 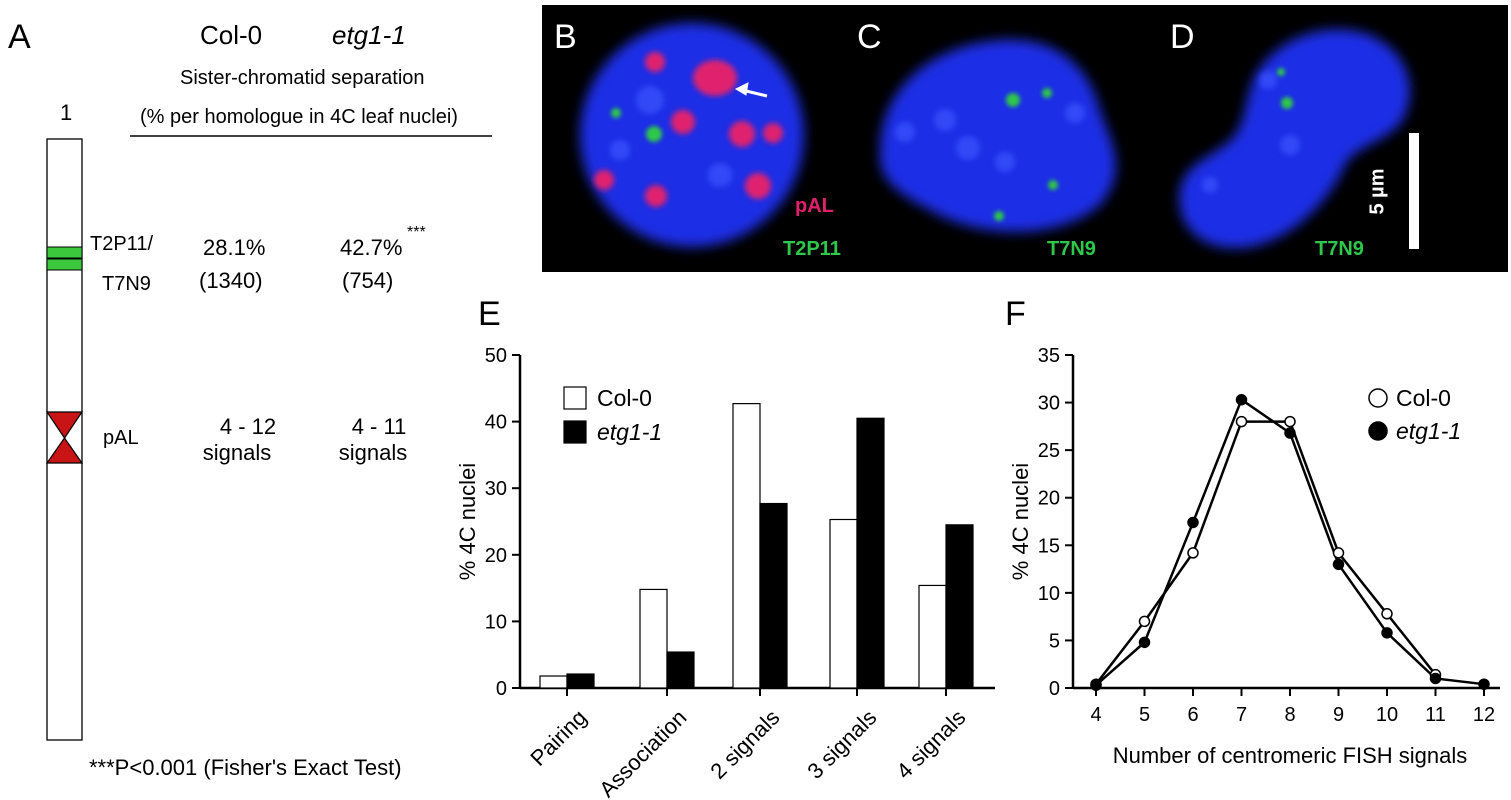 What do you see at coordinates (302, 78) in the screenshot?
I see `subtitle-separation: Sister-chromatid separation` at bounding box center [302, 78].